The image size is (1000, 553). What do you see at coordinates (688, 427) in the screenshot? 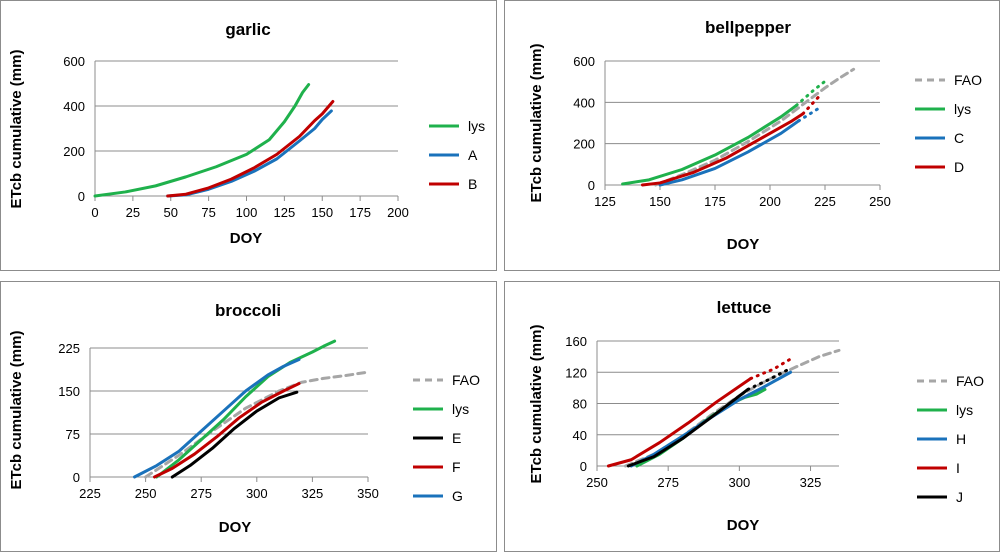
I see `series-line-j` at bounding box center [688, 427].